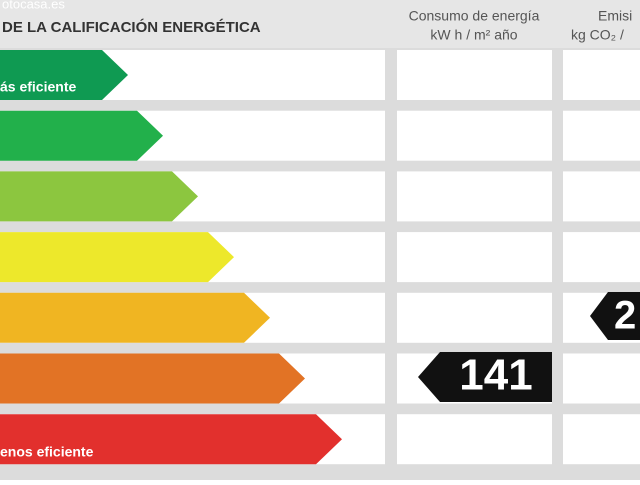  What do you see at coordinates (38, 87) in the screenshot?
I see `scale-label: ás eficiente` at bounding box center [38, 87].